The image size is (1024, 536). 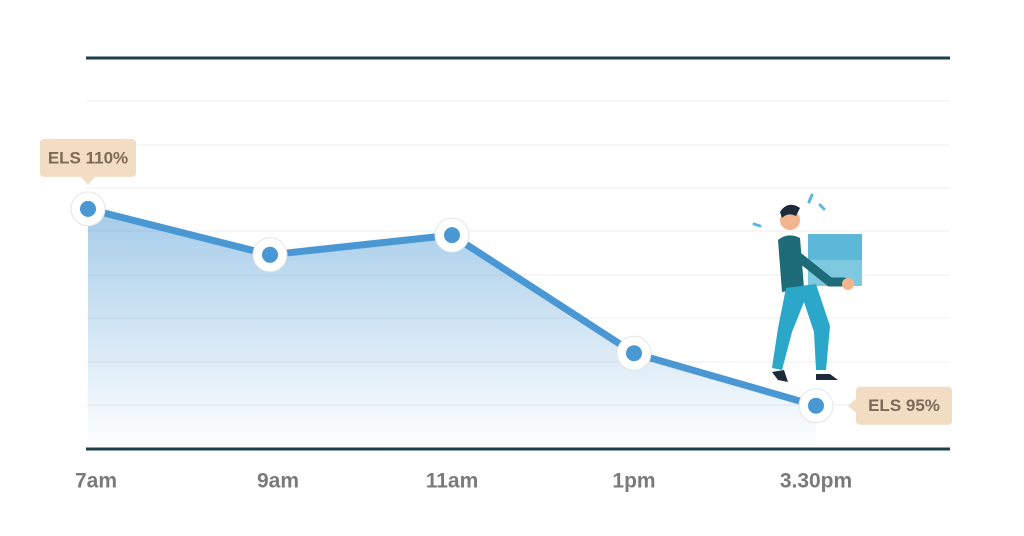 I want to click on sweat, so click(x=789, y=210).